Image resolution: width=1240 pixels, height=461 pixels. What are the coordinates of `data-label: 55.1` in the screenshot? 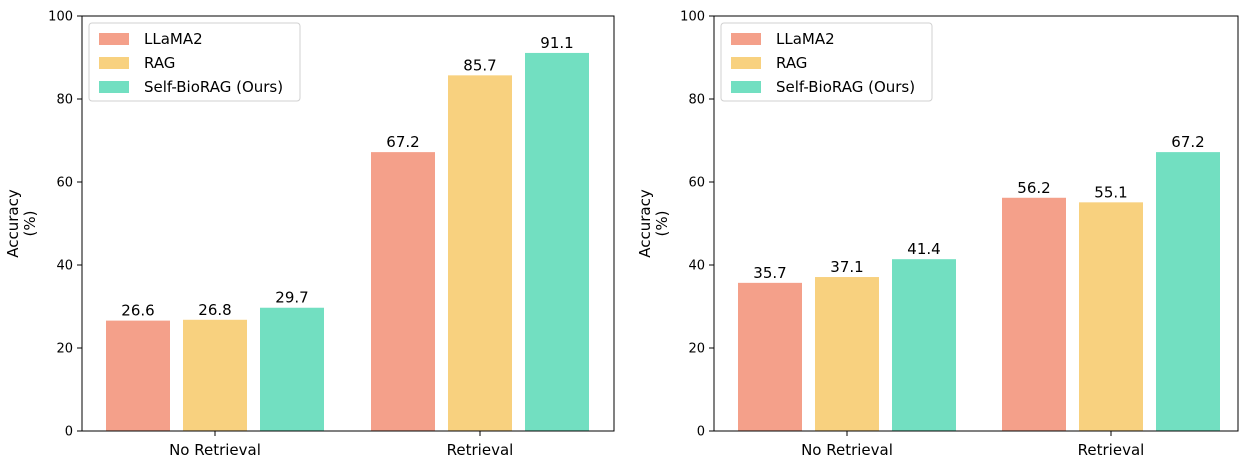 It's located at (1110, 192).